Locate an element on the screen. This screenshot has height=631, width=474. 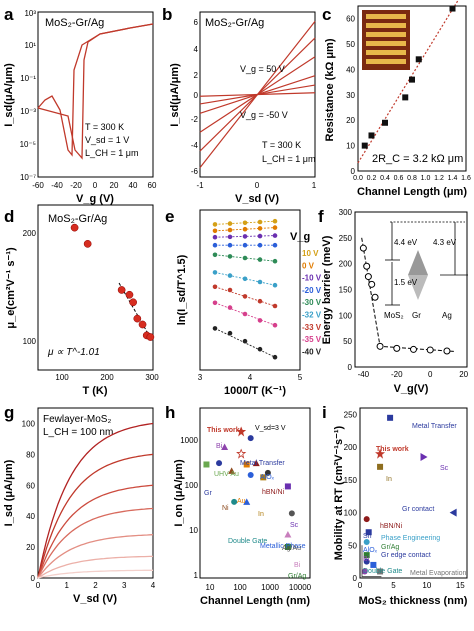
y-axis-label: I_sd (μA/μm) is located at coordinates (9, 492).